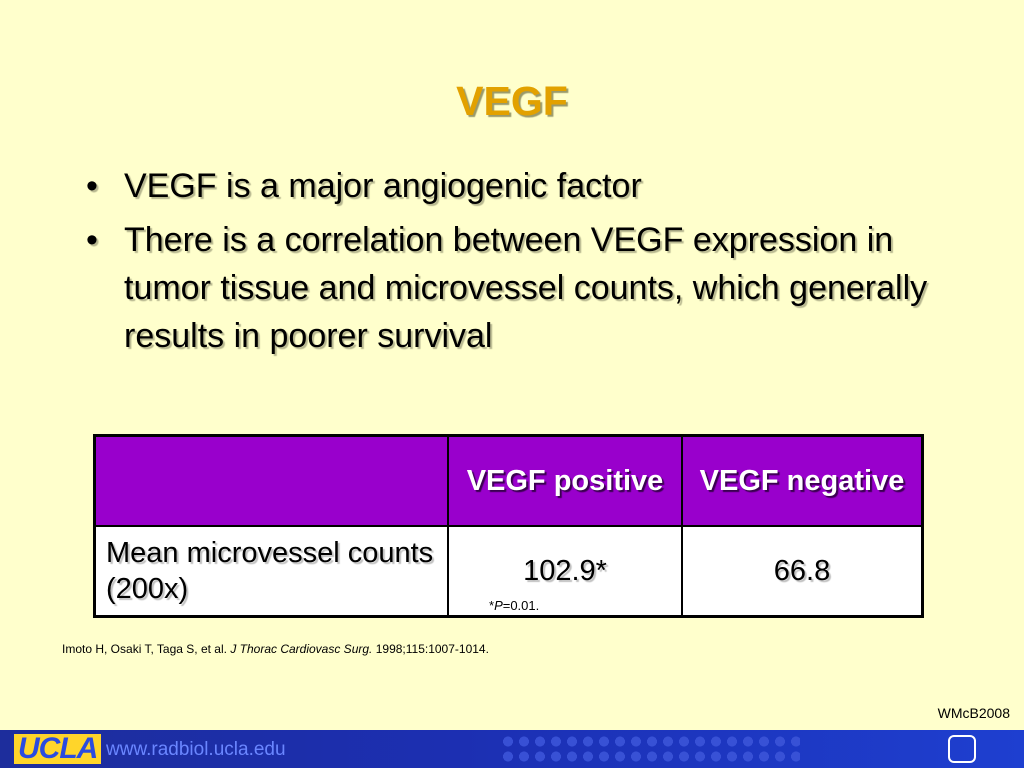 The height and width of the screenshot is (768, 1024). Describe the element at coordinates (802, 571) in the screenshot. I see `value-negative: 66.8` at that location.